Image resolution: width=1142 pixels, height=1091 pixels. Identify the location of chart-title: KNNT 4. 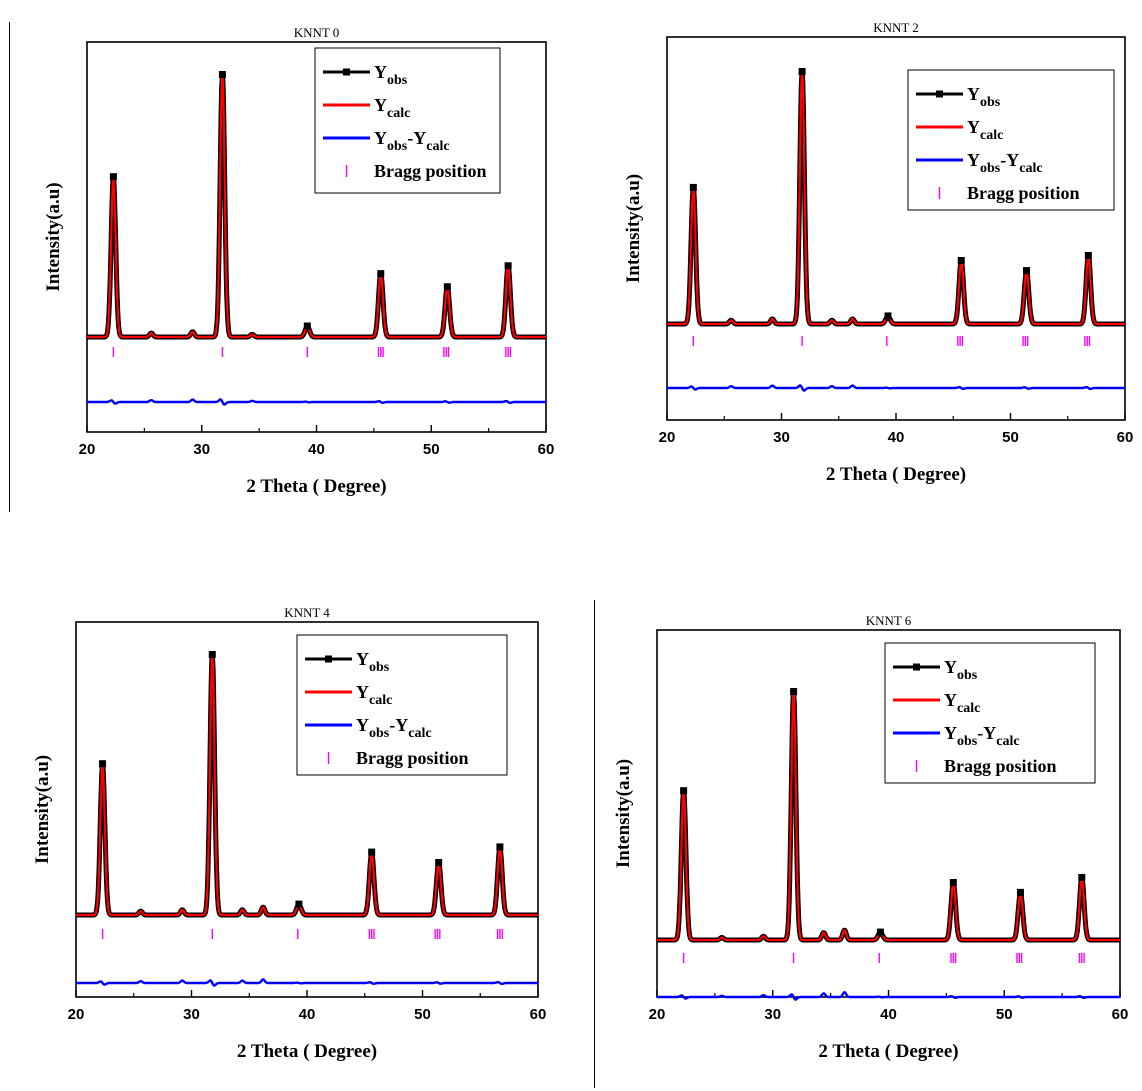
(307, 612).